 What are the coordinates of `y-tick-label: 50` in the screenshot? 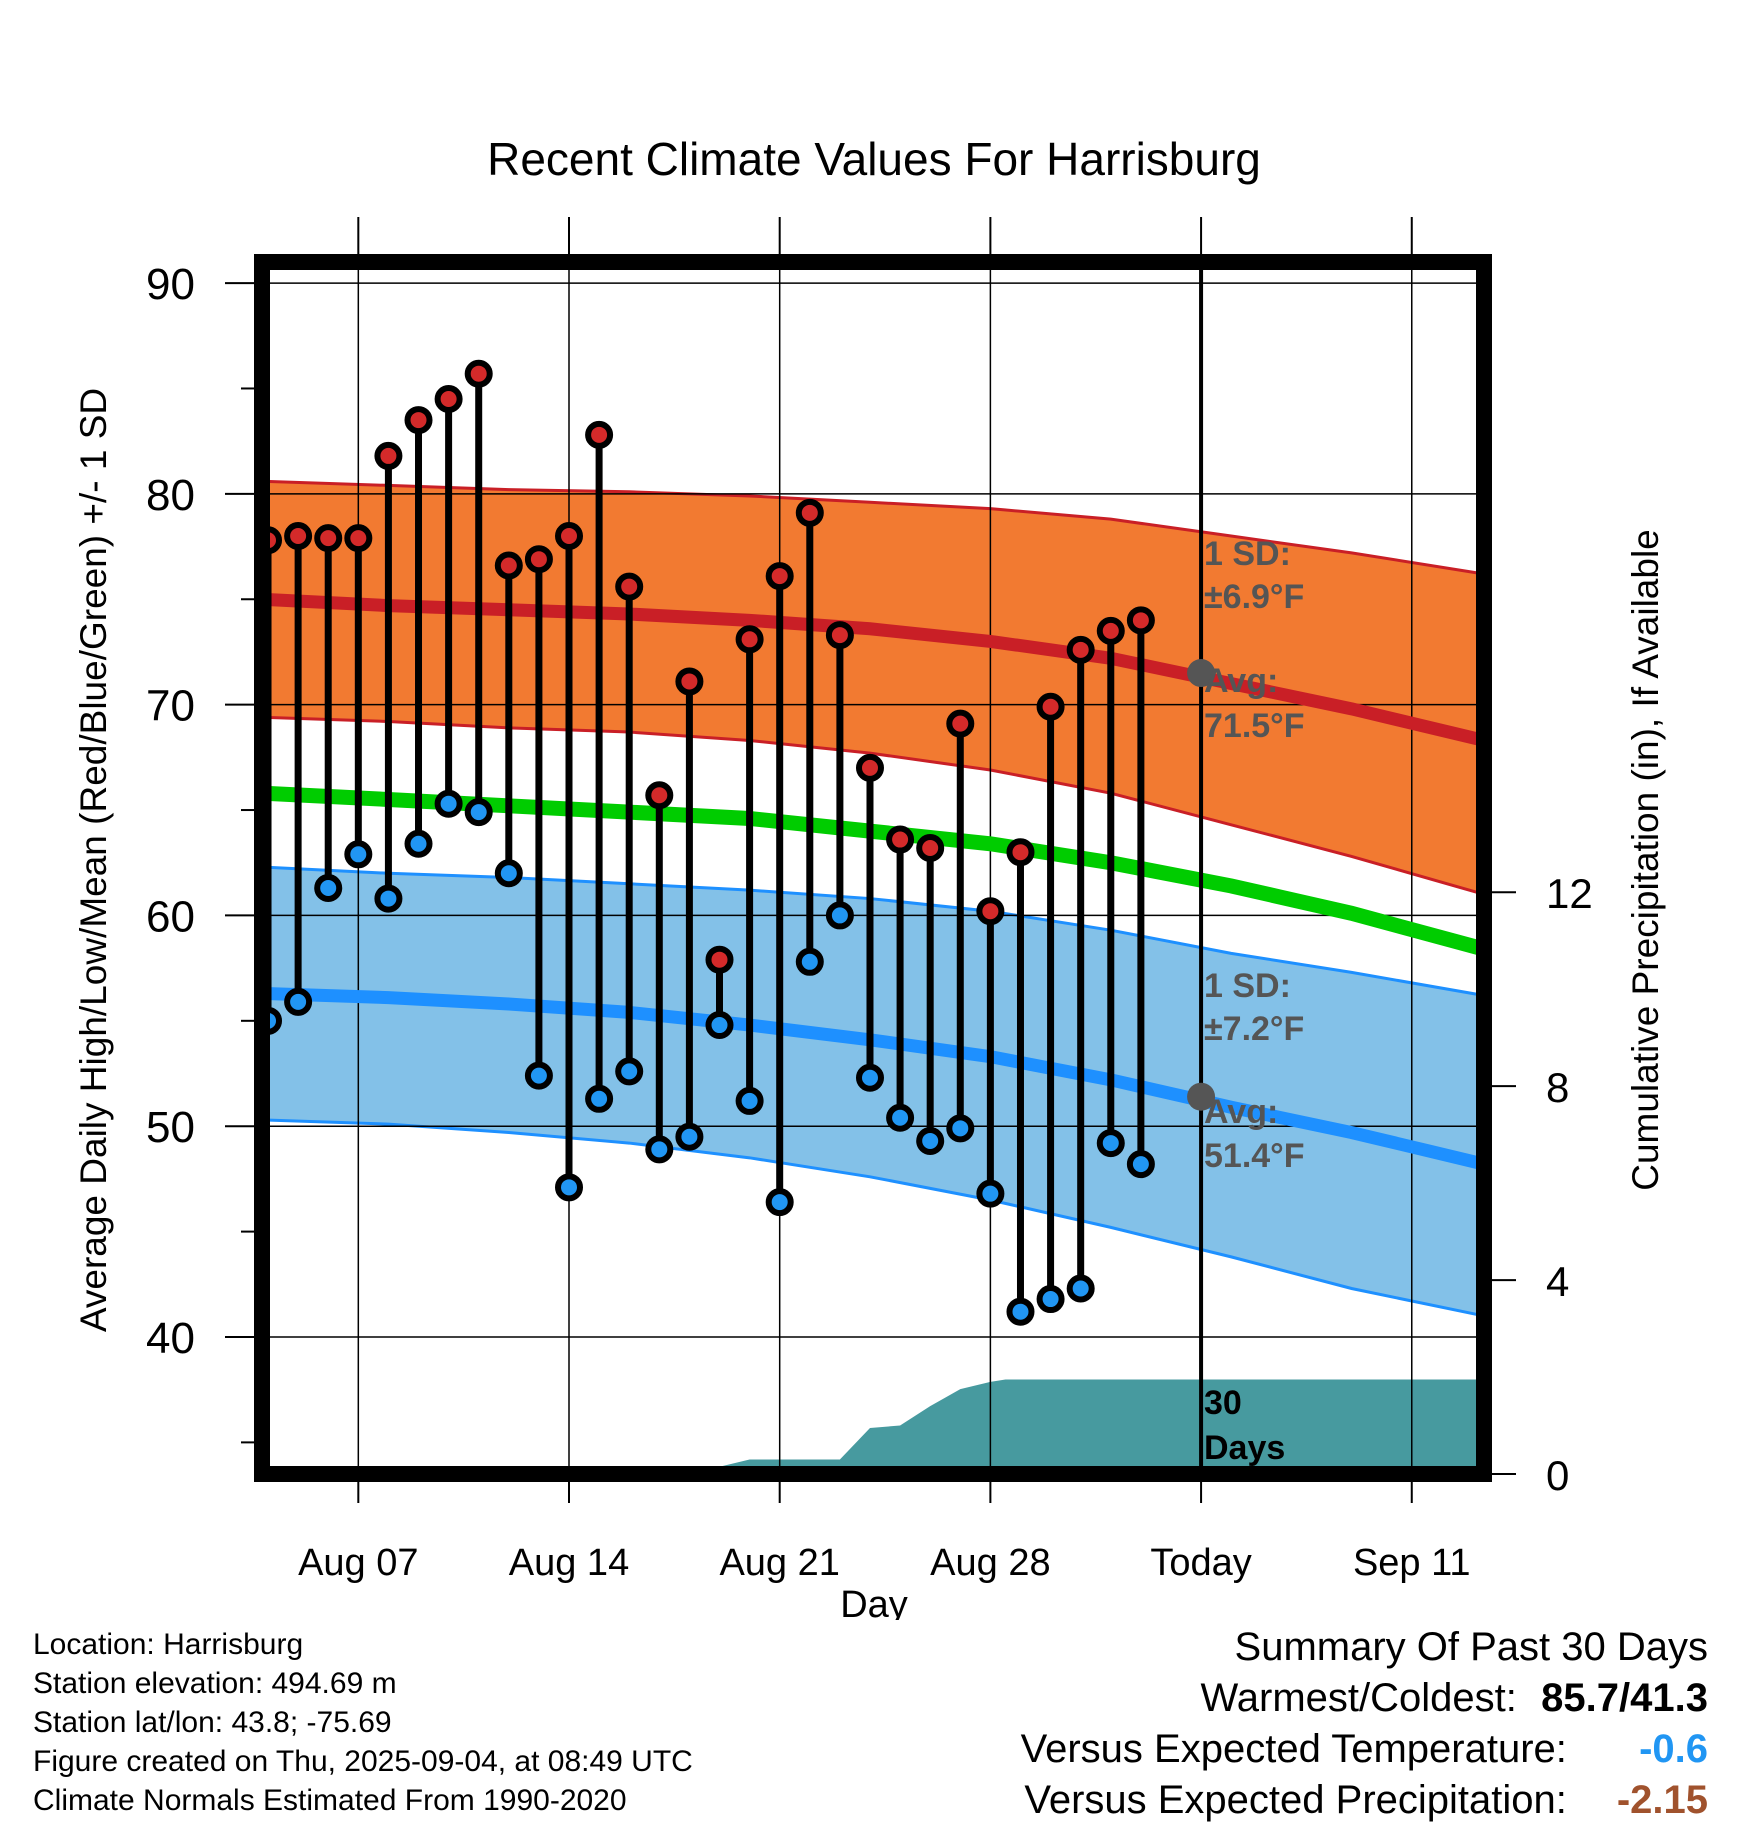 It's located at (170, 1127).